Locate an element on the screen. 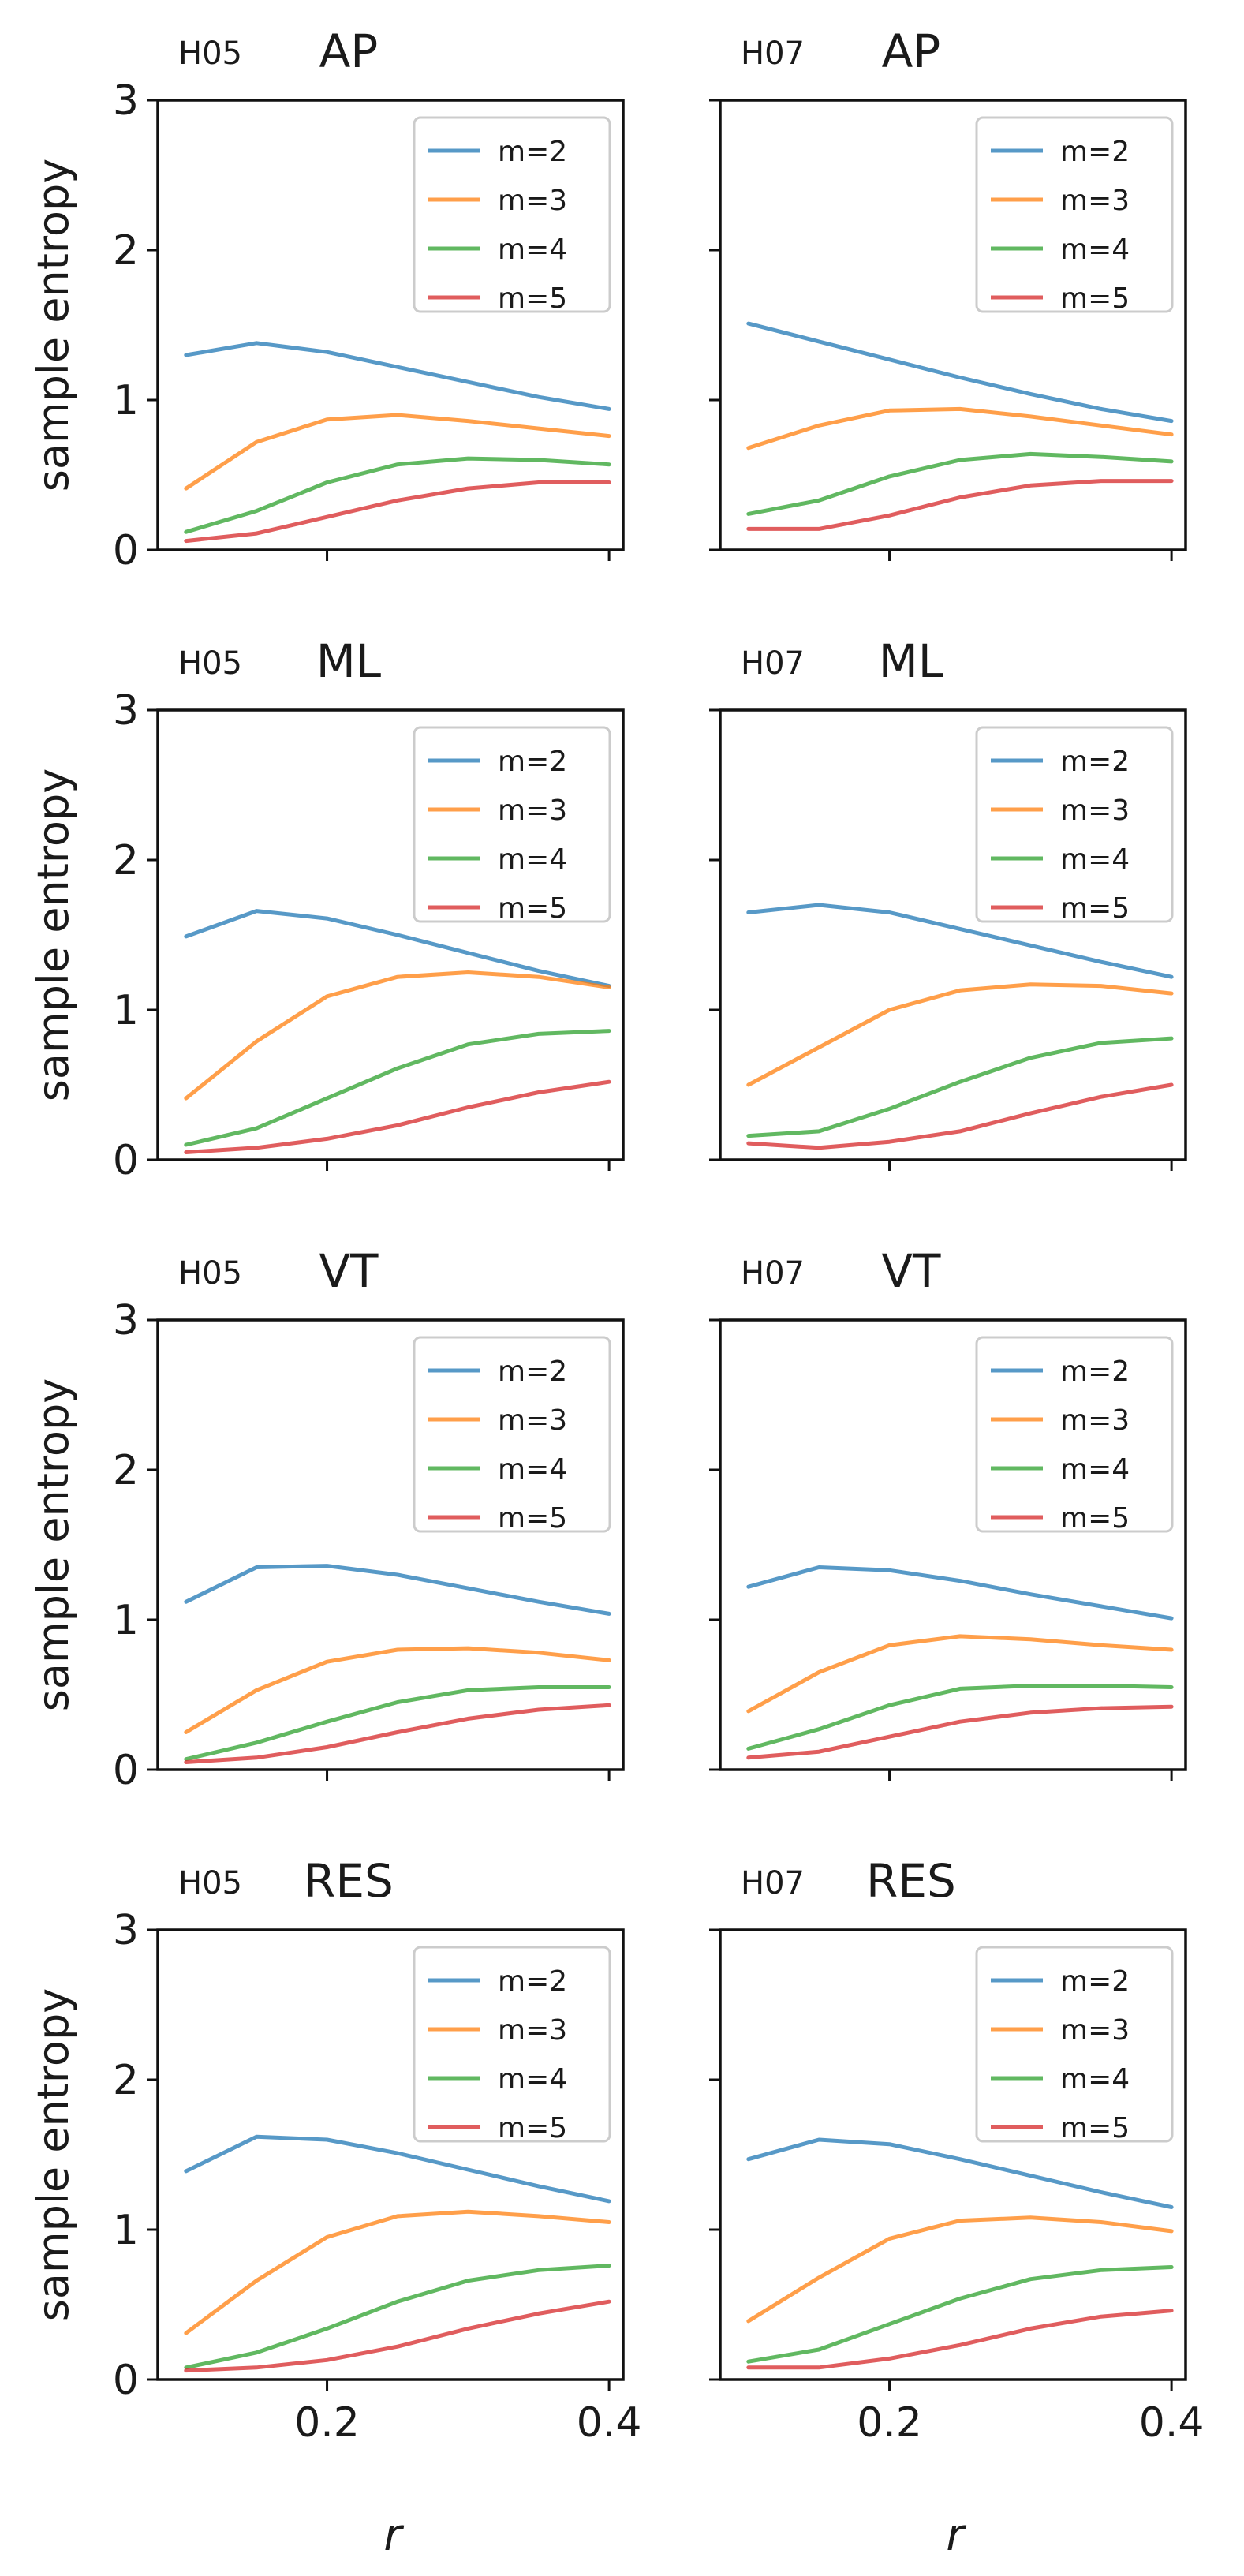 This screenshot has width=1244, height=2576. panel-h07-ap: H07 AP m=2 m=3 m=4 m=5 is located at coordinates (948, 292).